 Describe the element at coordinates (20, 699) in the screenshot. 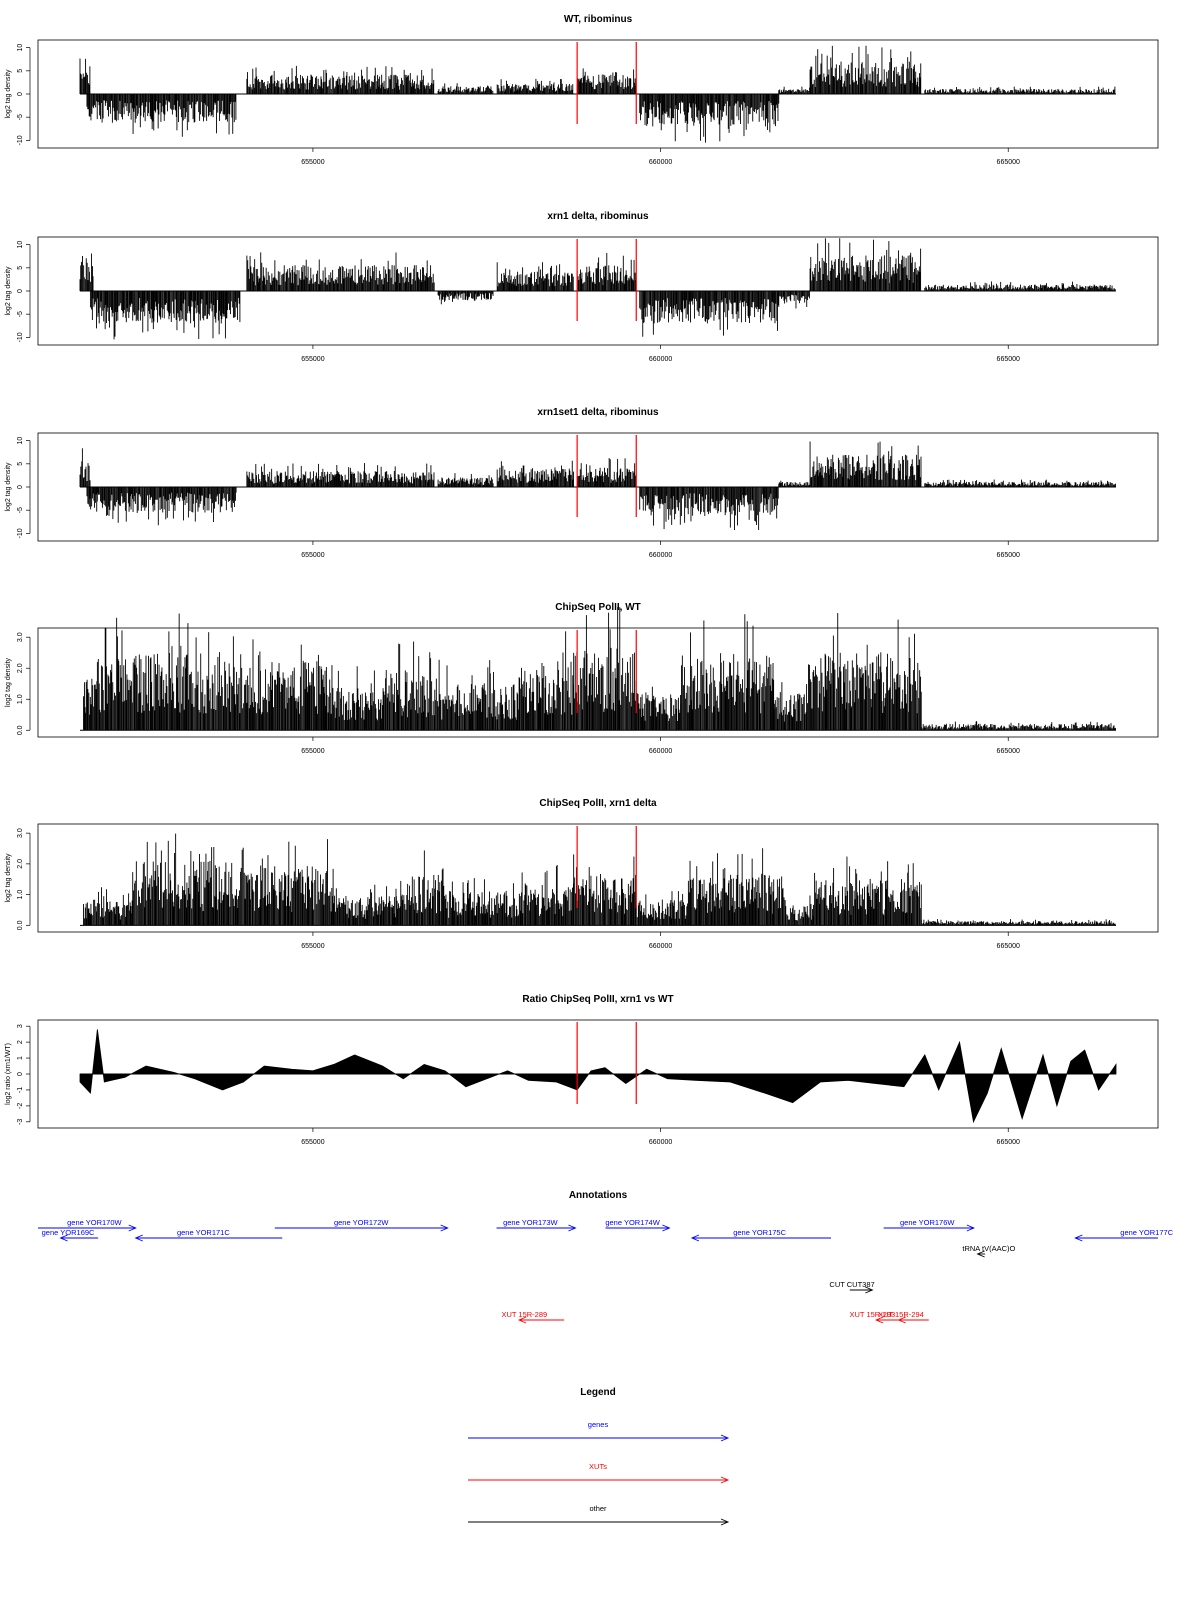

I see `y-tick-label: 1.0` at that location.